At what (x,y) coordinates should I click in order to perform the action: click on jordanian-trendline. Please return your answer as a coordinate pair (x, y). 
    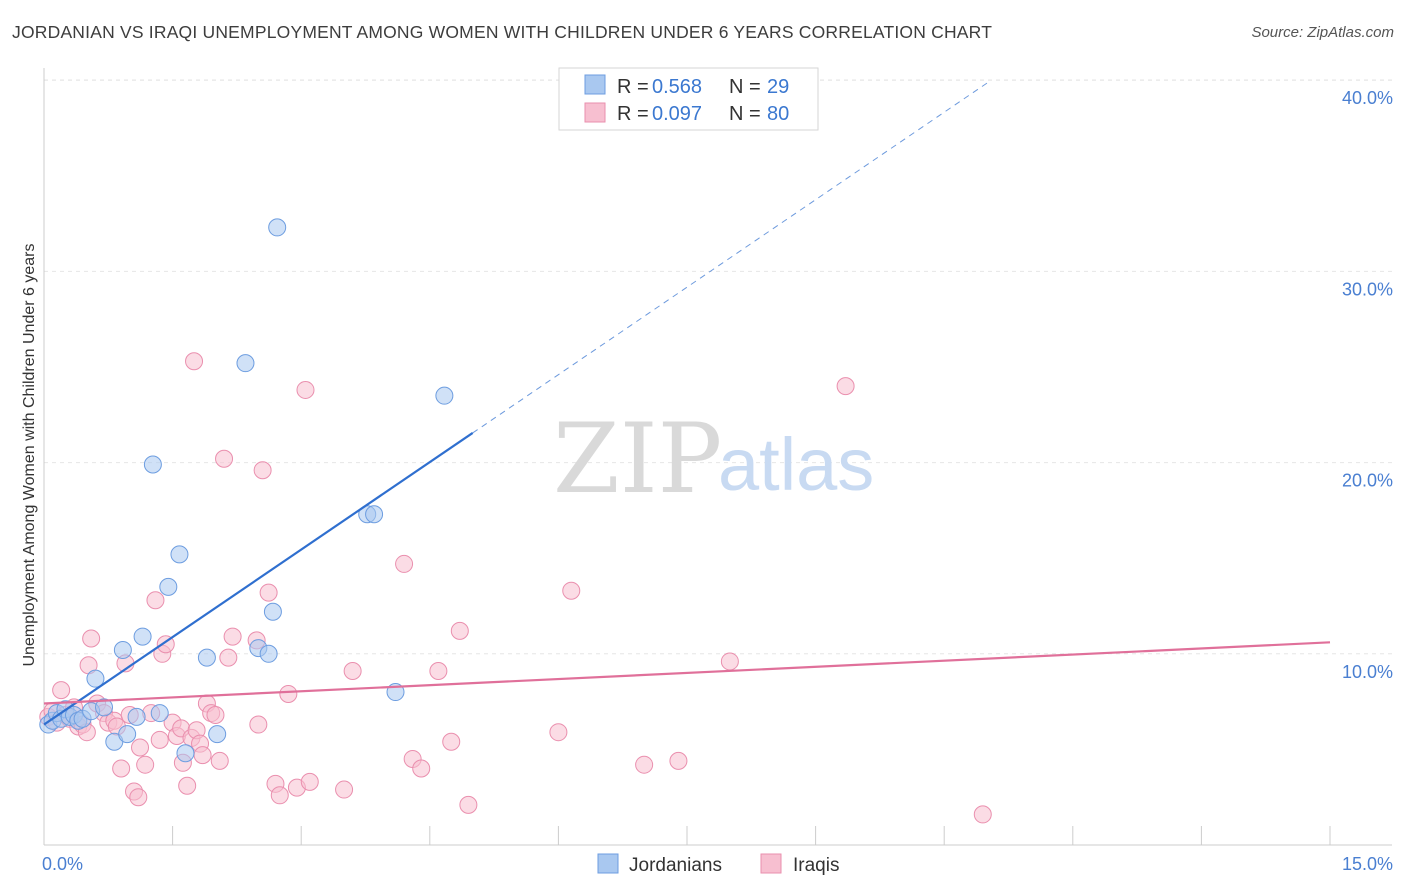
    Looking at the image, I should click on (258, 579).